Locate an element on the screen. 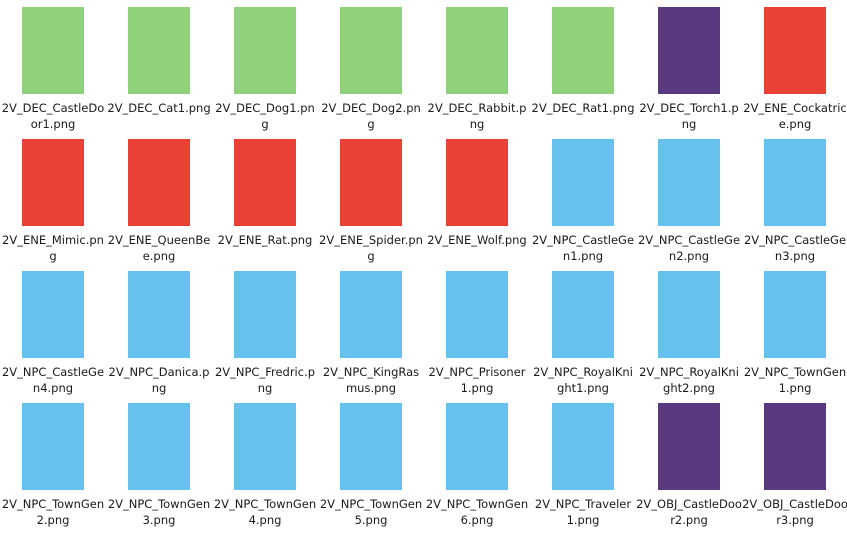  file-item: 2V_ENE_Rat.png is located at coordinates (265, 205).